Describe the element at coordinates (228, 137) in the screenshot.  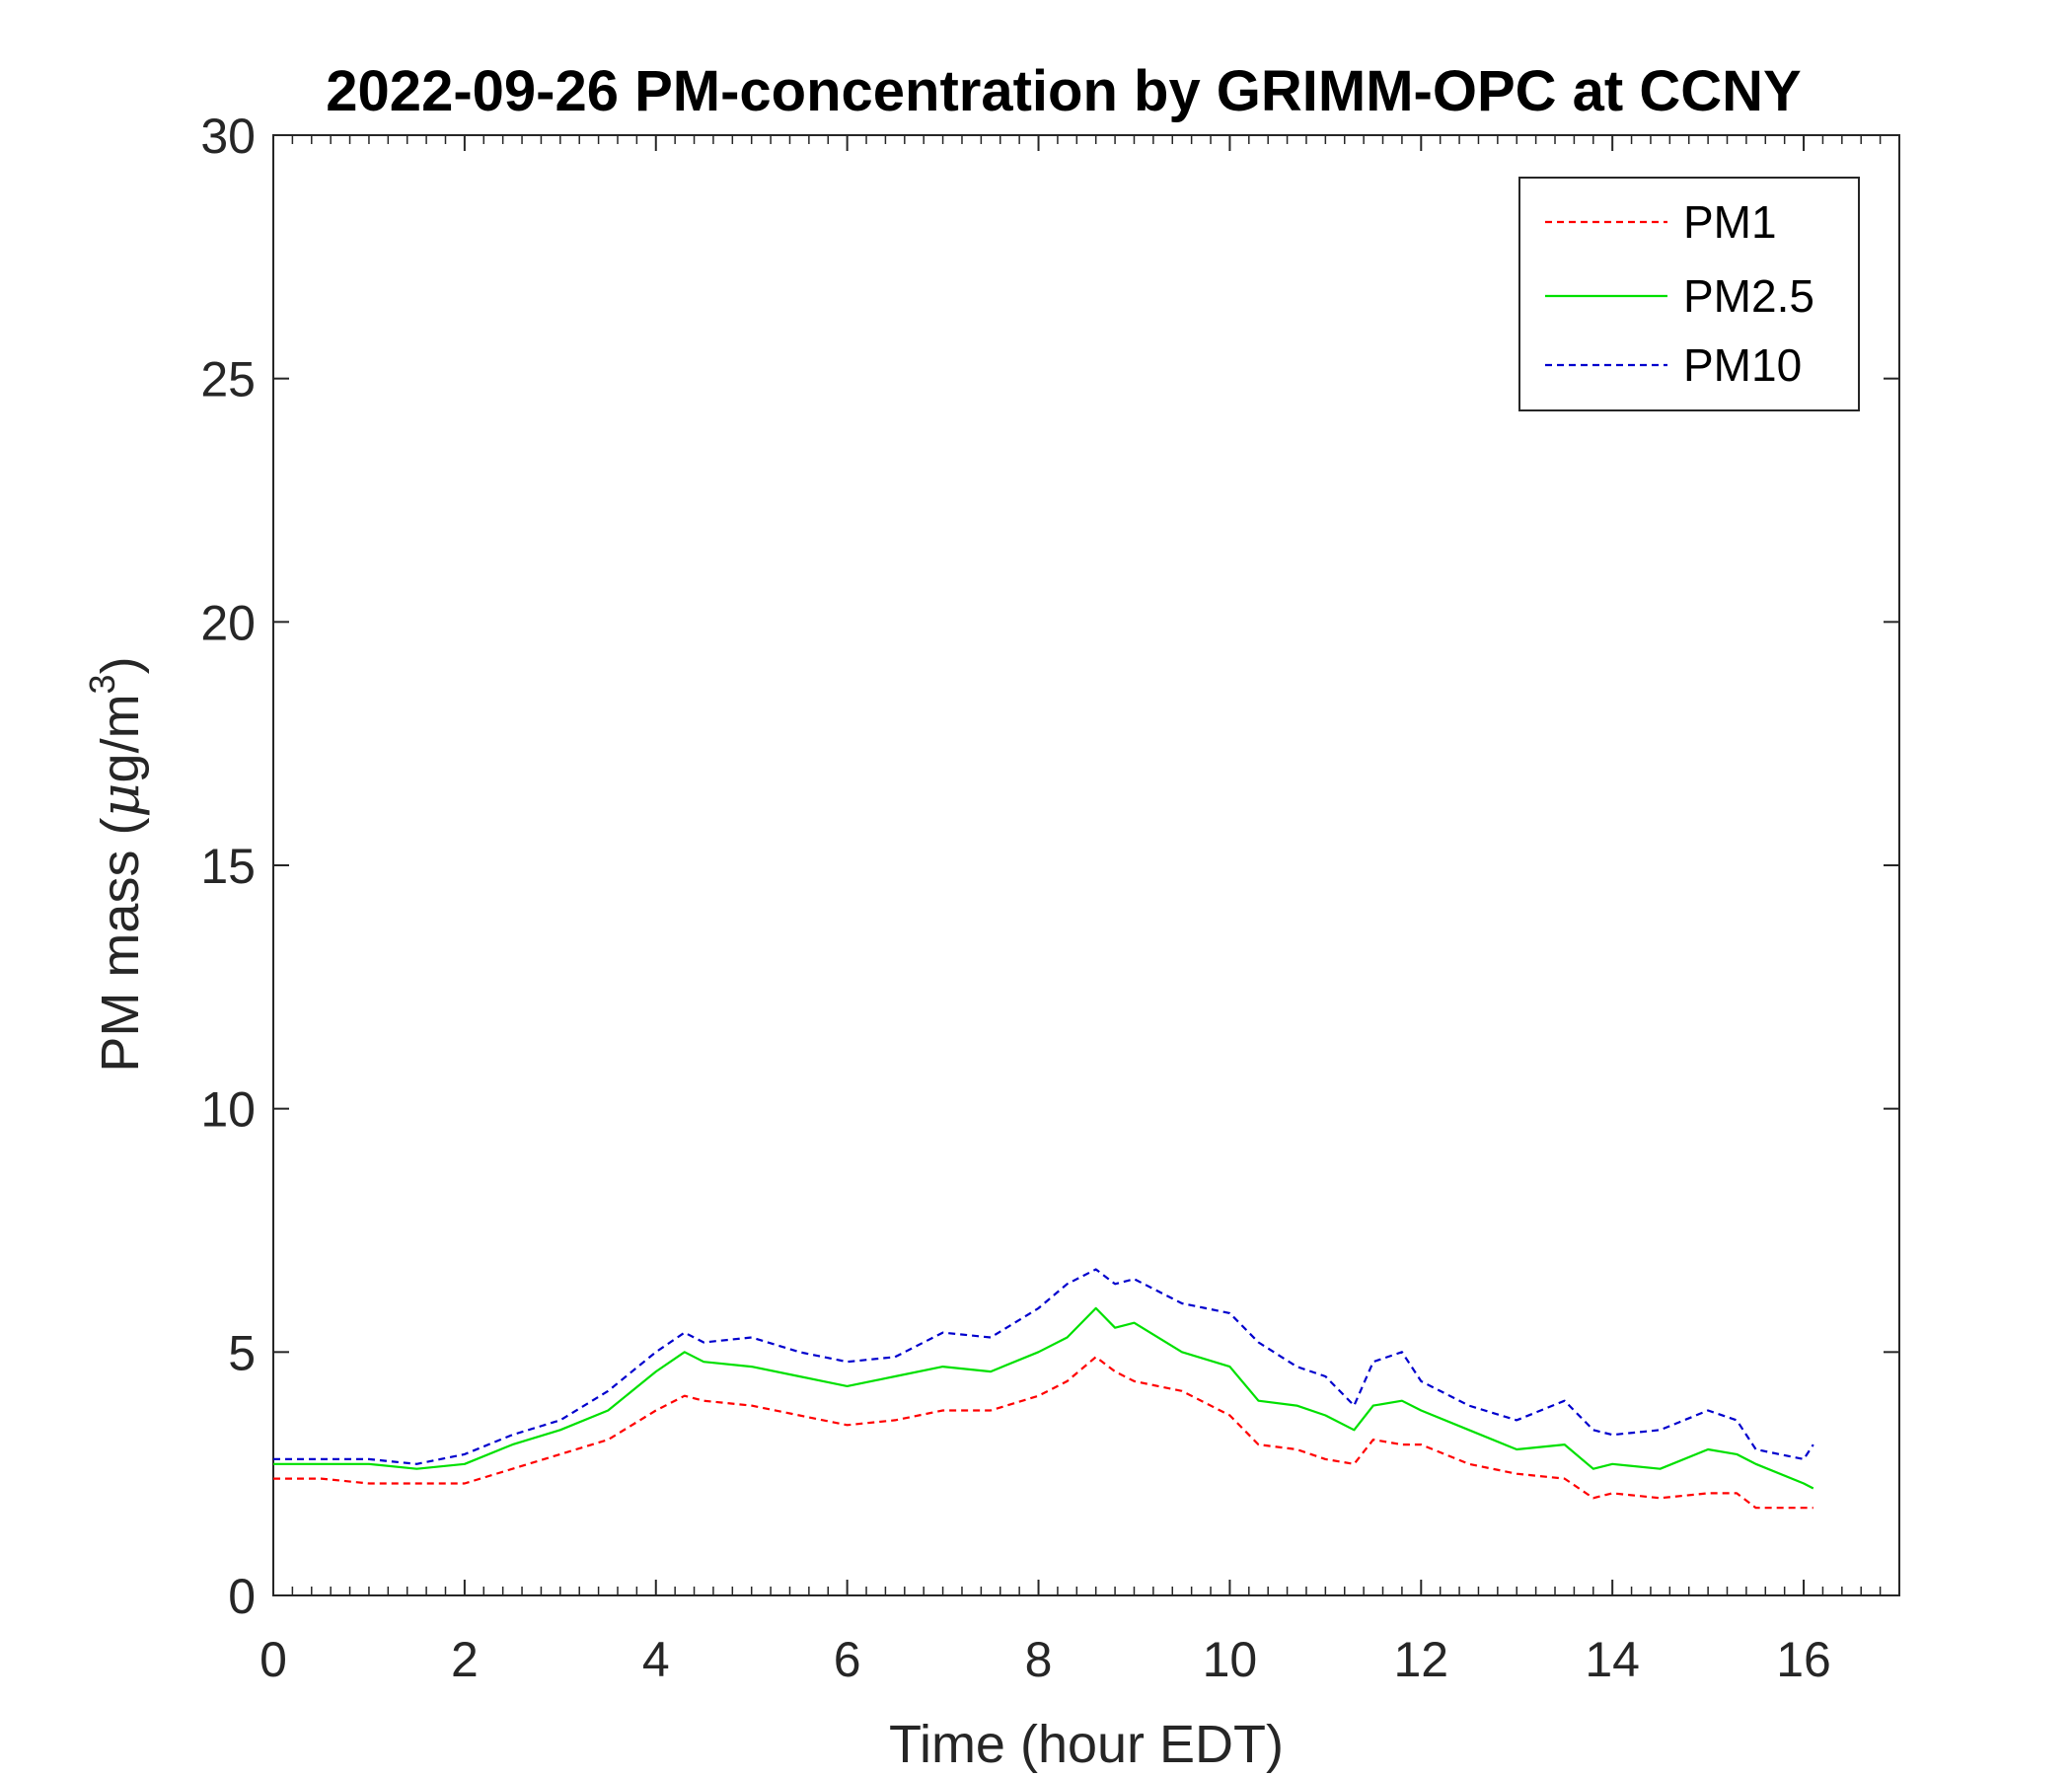
I see `y-tick-label: 30` at that location.